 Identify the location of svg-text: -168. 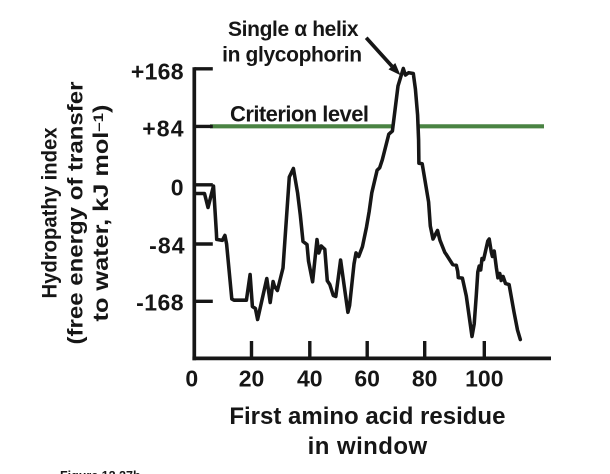
(160, 303).